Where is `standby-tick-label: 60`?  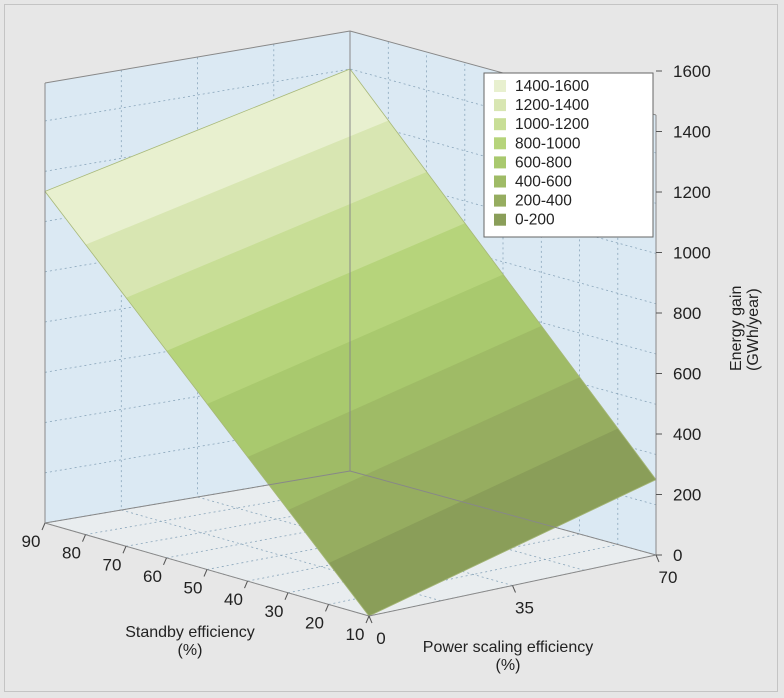 standby-tick-label: 60 is located at coordinates (152, 576).